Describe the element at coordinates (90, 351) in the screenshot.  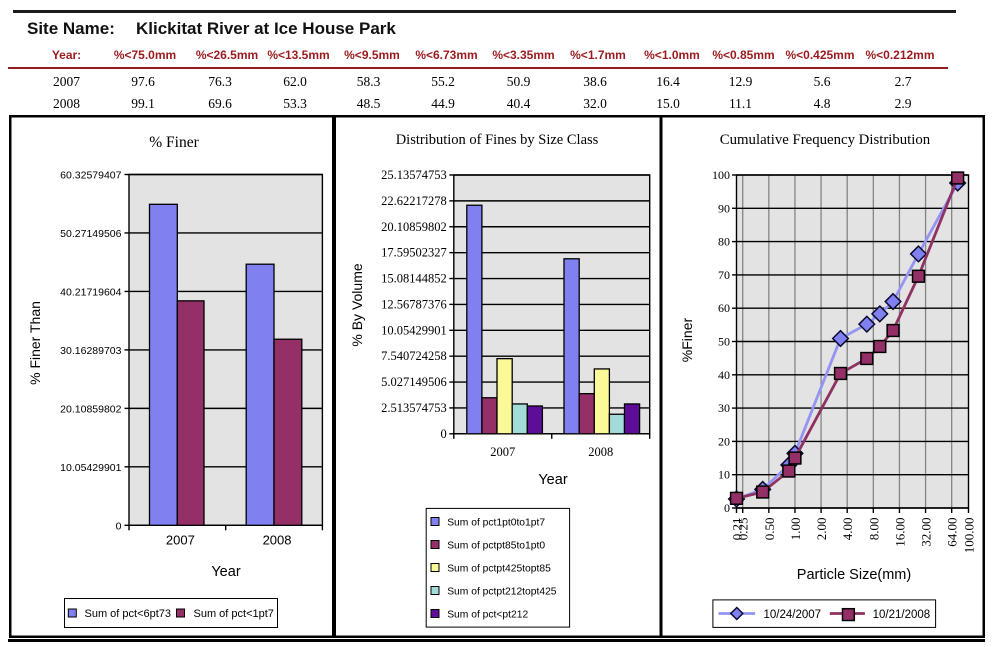
I see `svg-text: 30.16289703` at that location.